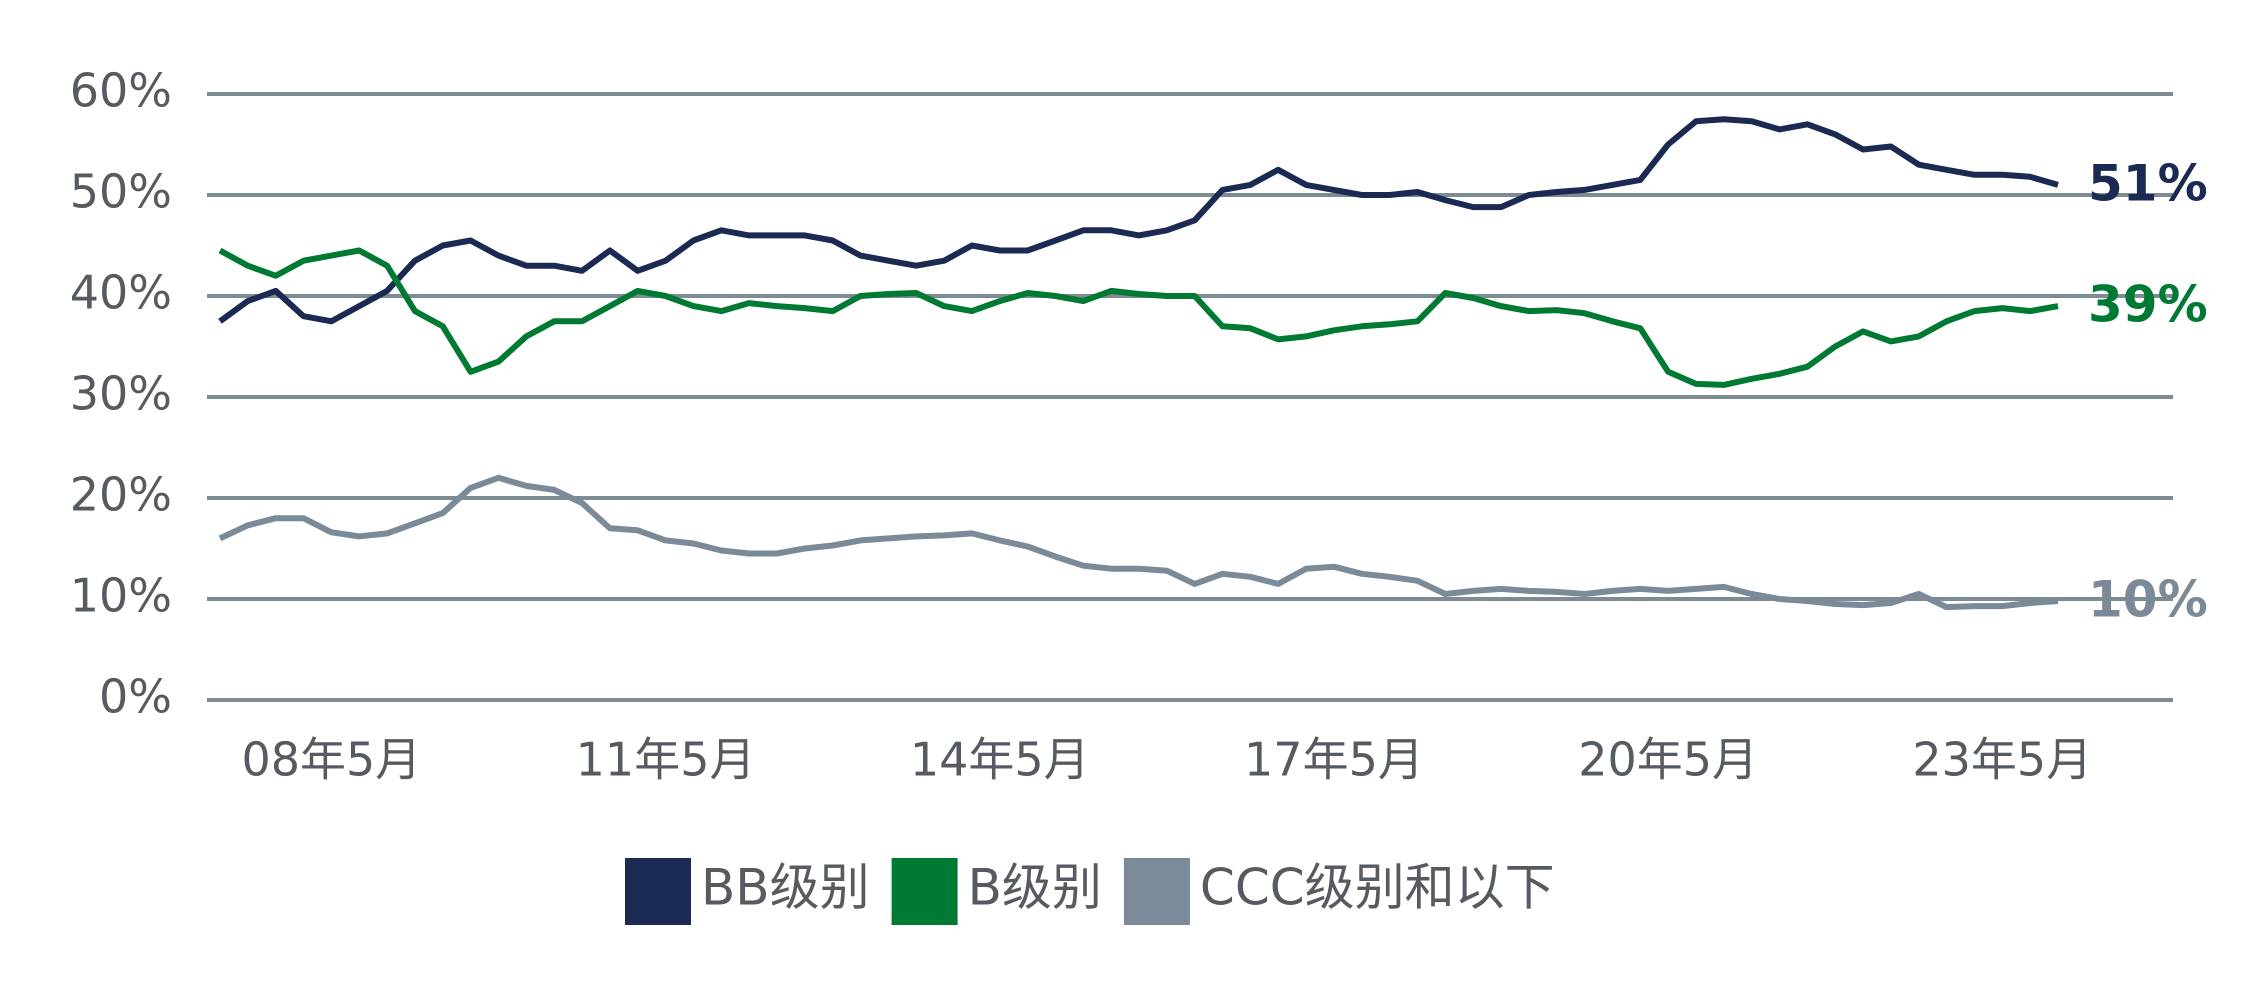 This screenshot has height=992, width=2242. Describe the element at coordinates (121, 91) in the screenshot. I see `y-tick-label: 60%` at that location.